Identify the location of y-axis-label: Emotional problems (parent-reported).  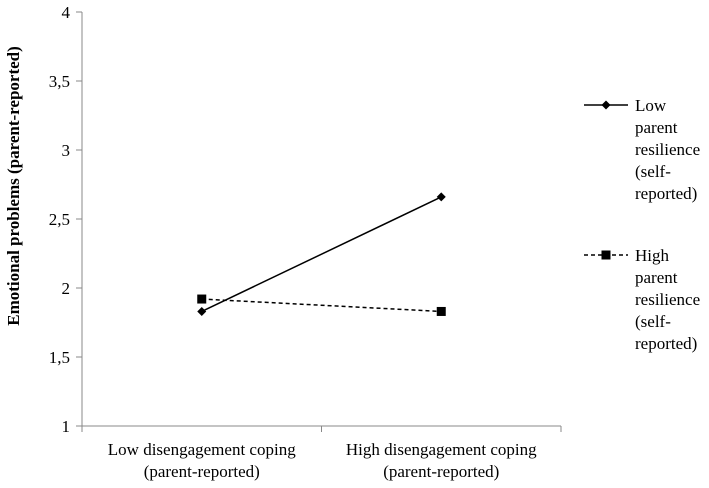
(13, 186).